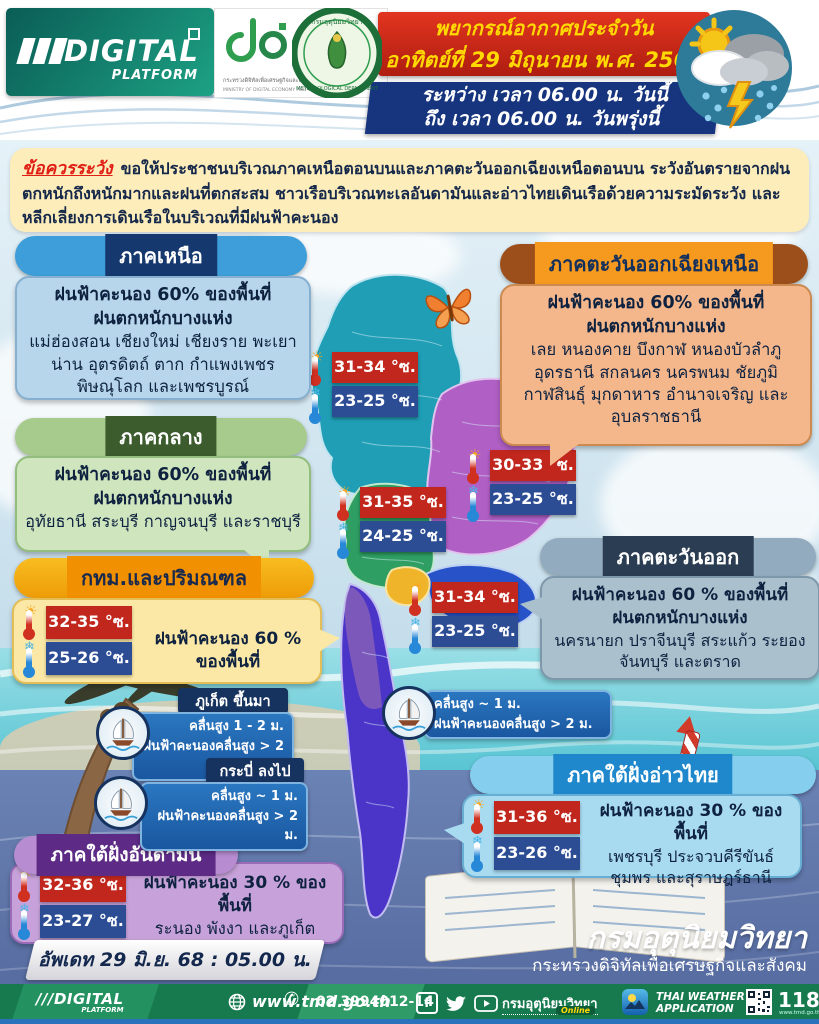  I want to click on facebook-icon: f, so click(427, 1003).